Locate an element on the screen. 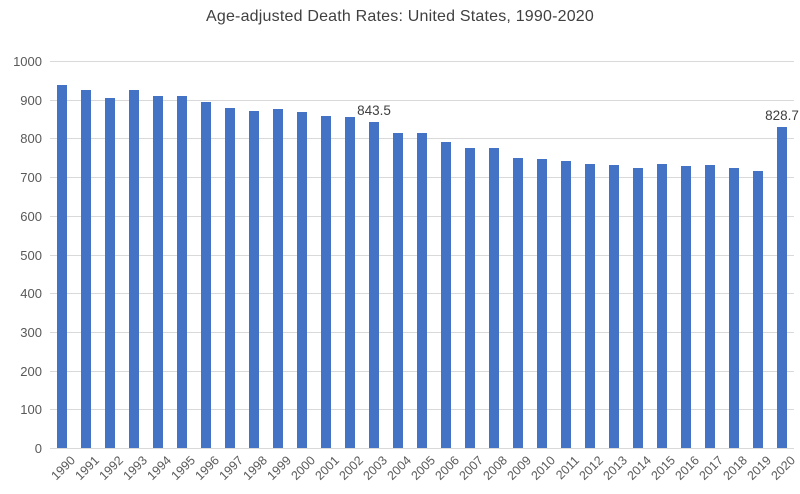 The image size is (800, 494). y-axis-tick-label: 100 is located at coordinates (31, 409).